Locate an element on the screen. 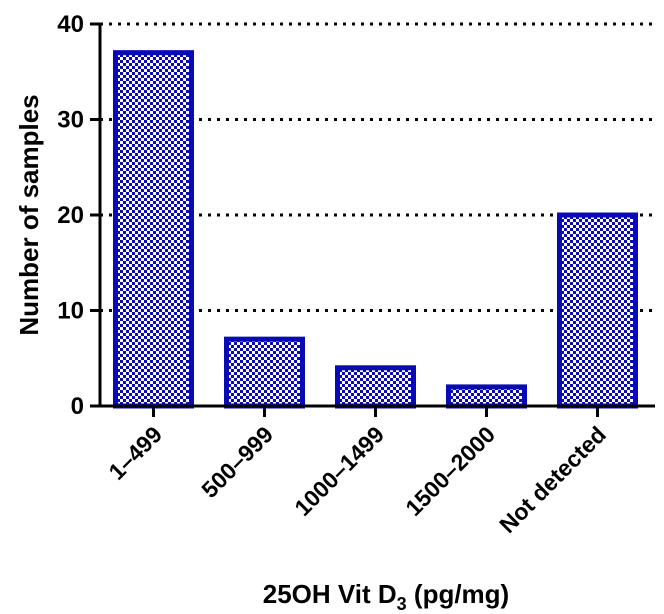 This screenshot has height=614, width=664. bar-1500-2000 is located at coordinates (486, 396).